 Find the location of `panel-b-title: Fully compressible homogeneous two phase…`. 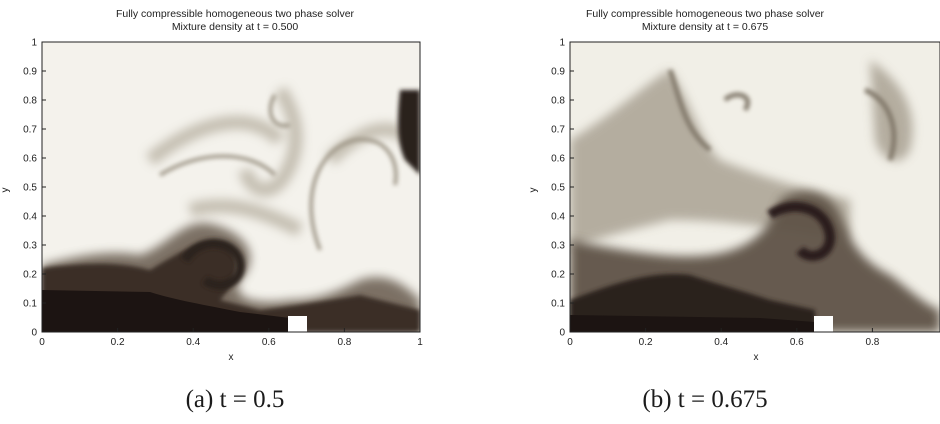

panel-b-title: Fully compressible homogeneous two phase… is located at coordinates (705, 21).